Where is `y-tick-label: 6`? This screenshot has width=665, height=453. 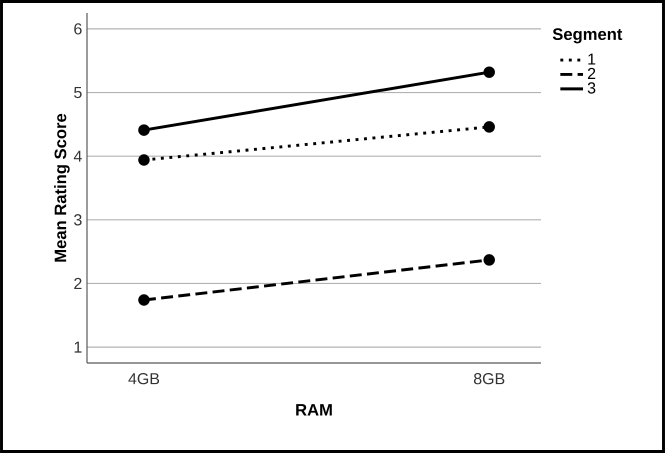
y-tick-label: 6 is located at coordinates (78, 29).